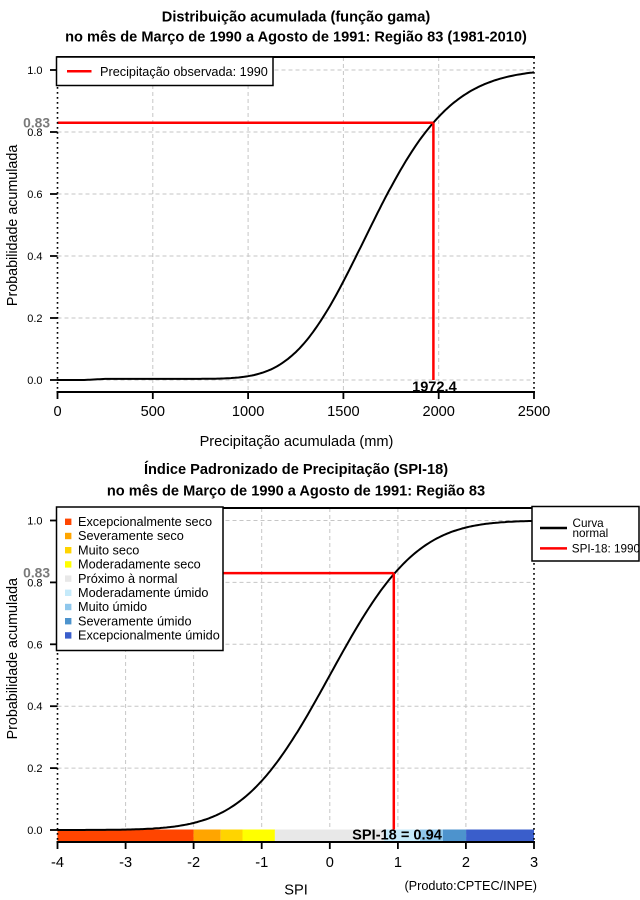 This screenshot has height=900, width=640. What do you see at coordinates (153, 412) in the screenshot?
I see `svg-text: 500` at bounding box center [153, 412].